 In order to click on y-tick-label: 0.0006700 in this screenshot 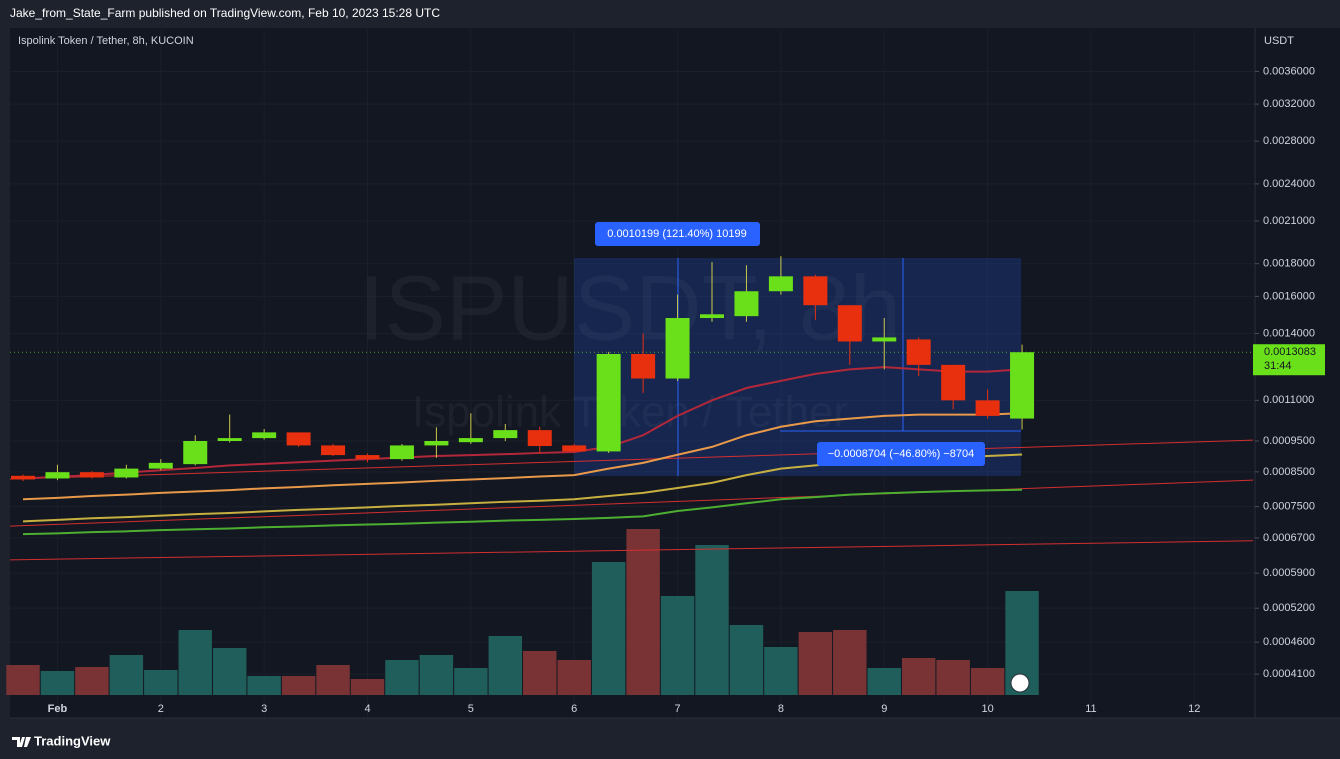, I will do `click(1289, 538)`.